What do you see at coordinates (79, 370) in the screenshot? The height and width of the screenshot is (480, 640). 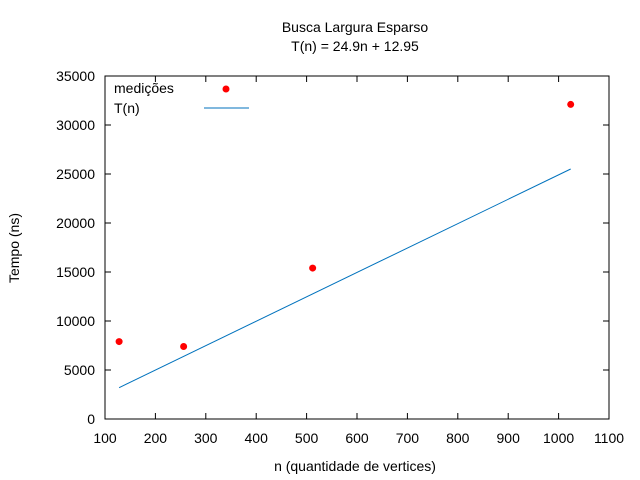 I see `y-tick-label: 5000` at bounding box center [79, 370].